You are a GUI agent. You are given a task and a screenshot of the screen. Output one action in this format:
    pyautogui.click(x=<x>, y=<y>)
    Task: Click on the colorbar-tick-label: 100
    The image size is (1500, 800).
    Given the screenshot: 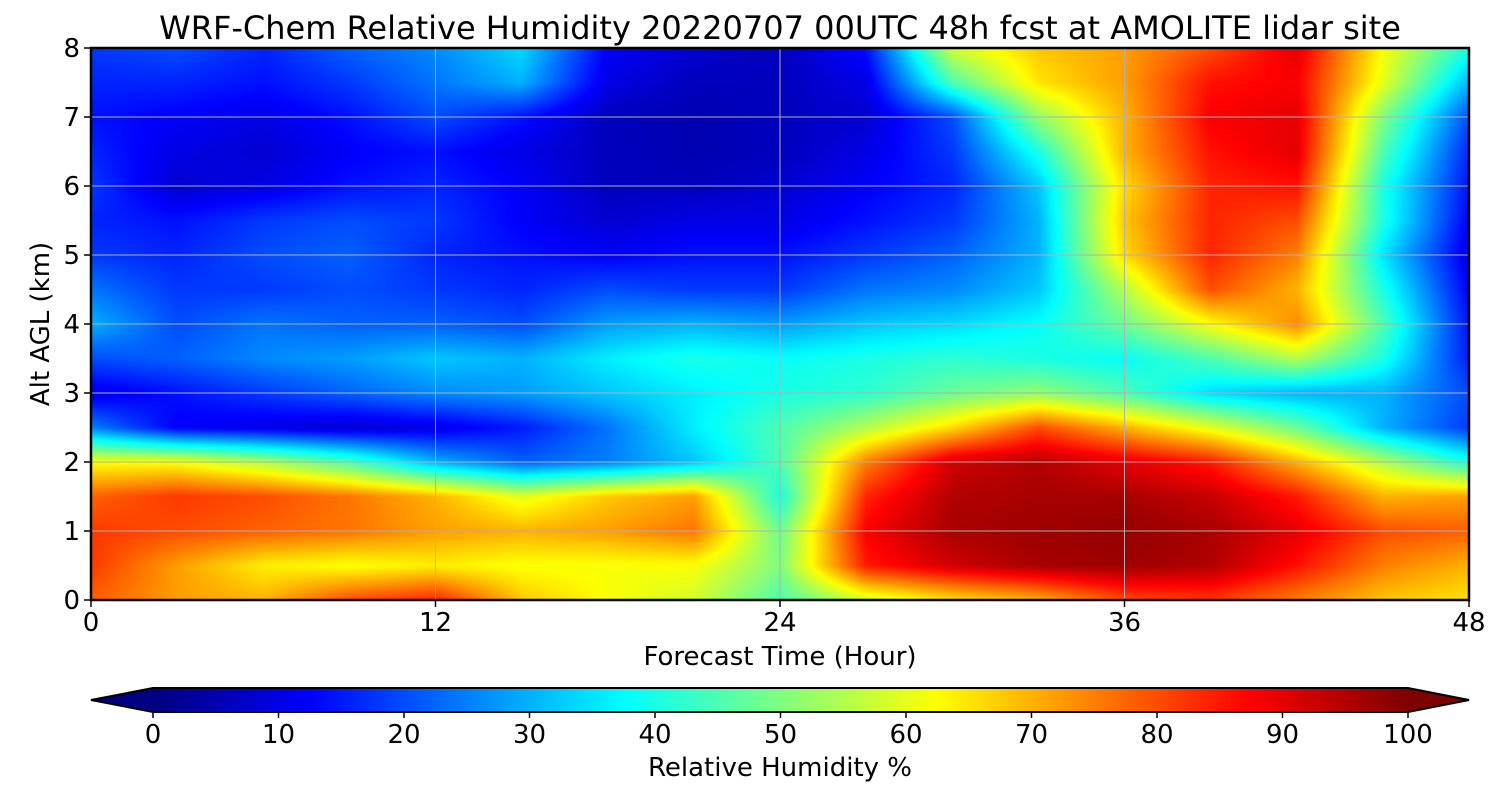 What is the action you would take?
    pyautogui.click(x=1408, y=735)
    